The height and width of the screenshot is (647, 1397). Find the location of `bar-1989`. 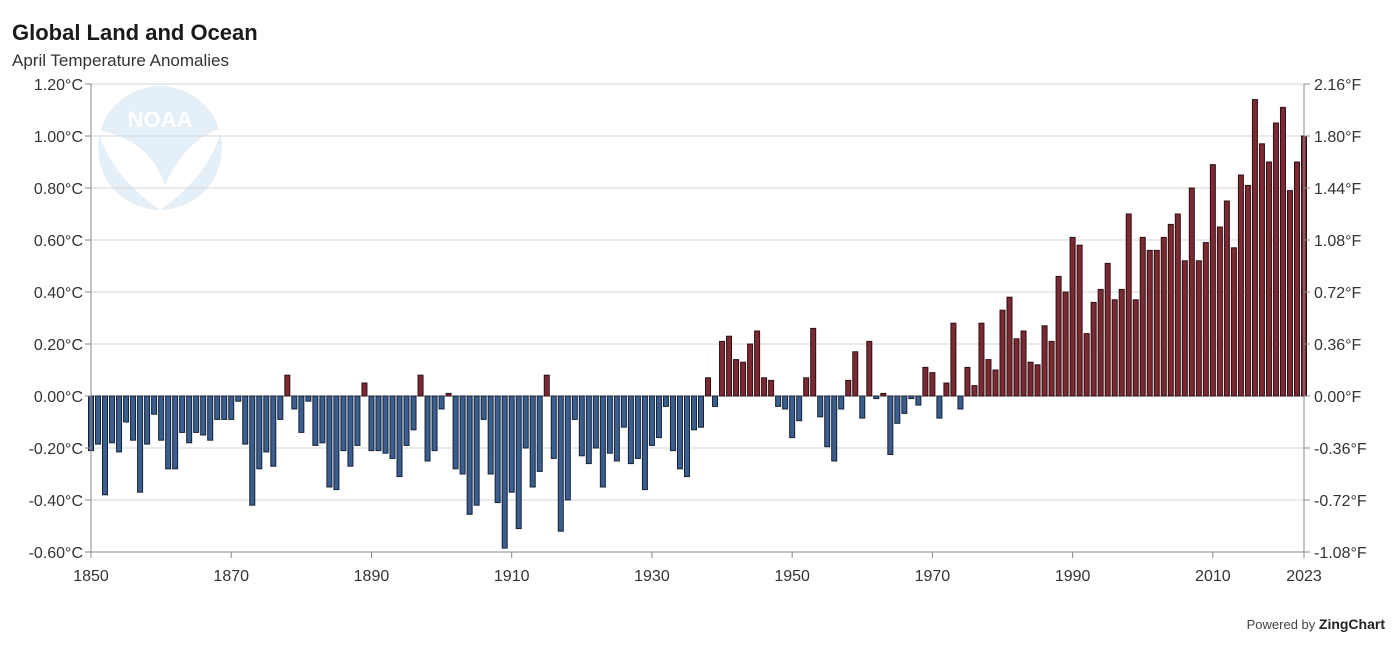

bar-1989 is located at coordinates (1065, 344).